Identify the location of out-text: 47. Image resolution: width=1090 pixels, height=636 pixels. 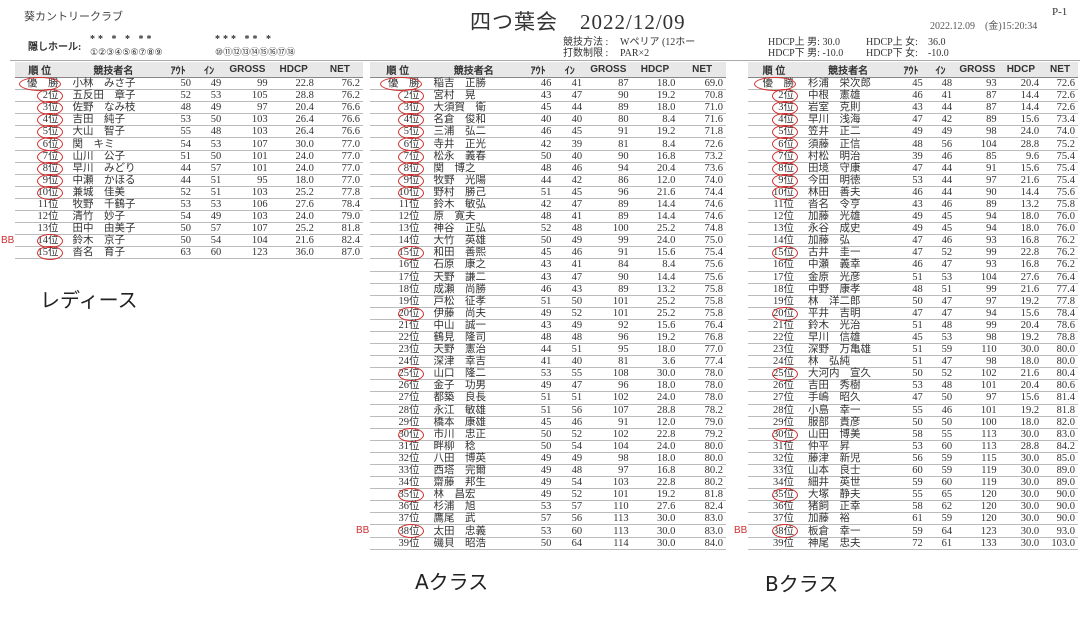
(917, 168).